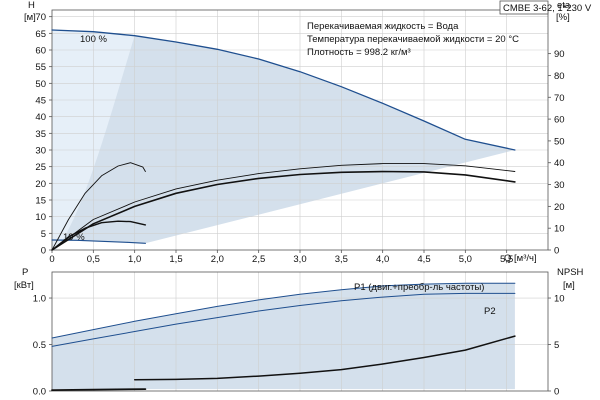  I want to click on qh-y-tick-label: 0, so click(43, 251).